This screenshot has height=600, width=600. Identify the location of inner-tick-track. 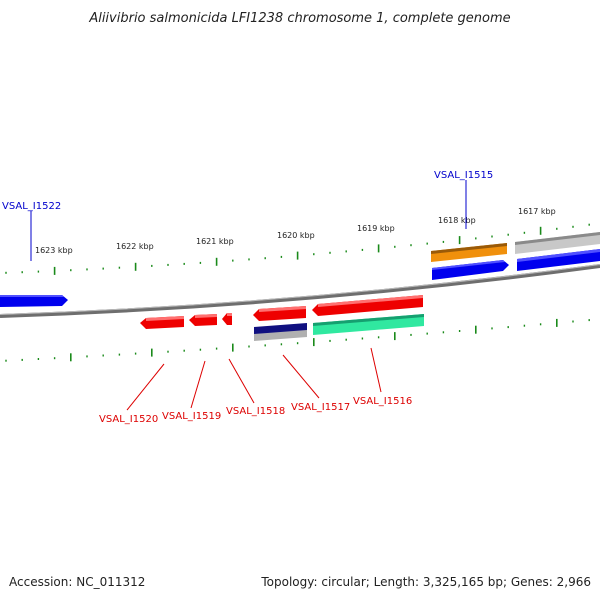
(297, 340).